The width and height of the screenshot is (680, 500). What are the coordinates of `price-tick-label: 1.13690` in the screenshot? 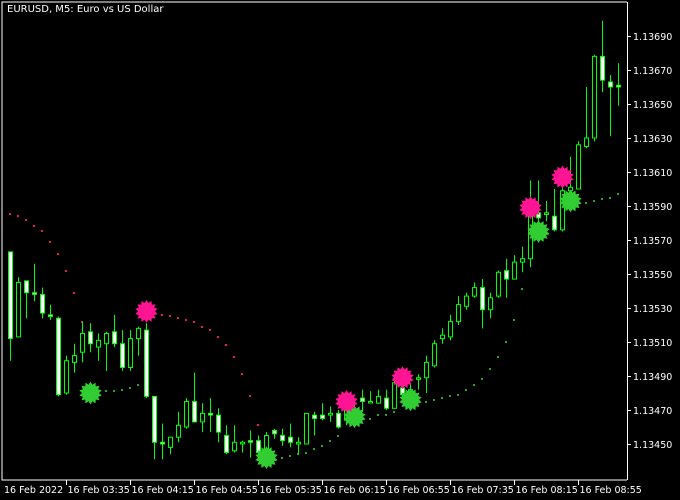 It's located at (652, 37).